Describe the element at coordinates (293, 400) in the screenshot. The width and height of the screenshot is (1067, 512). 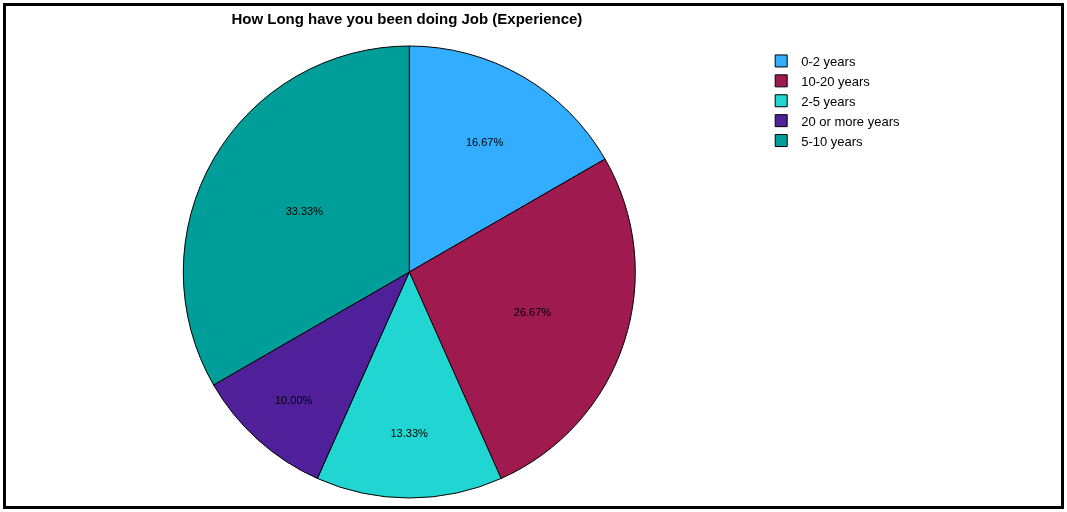
I see `data-label: 10.00%` at that location.